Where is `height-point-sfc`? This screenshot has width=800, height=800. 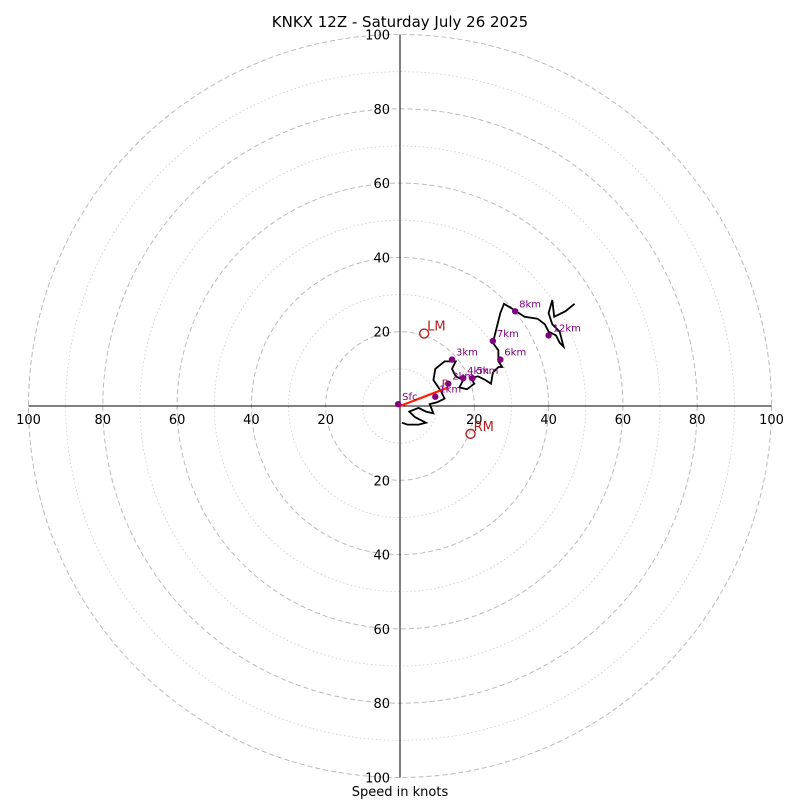
height-point-sfc is located at coordinates (398, 404).